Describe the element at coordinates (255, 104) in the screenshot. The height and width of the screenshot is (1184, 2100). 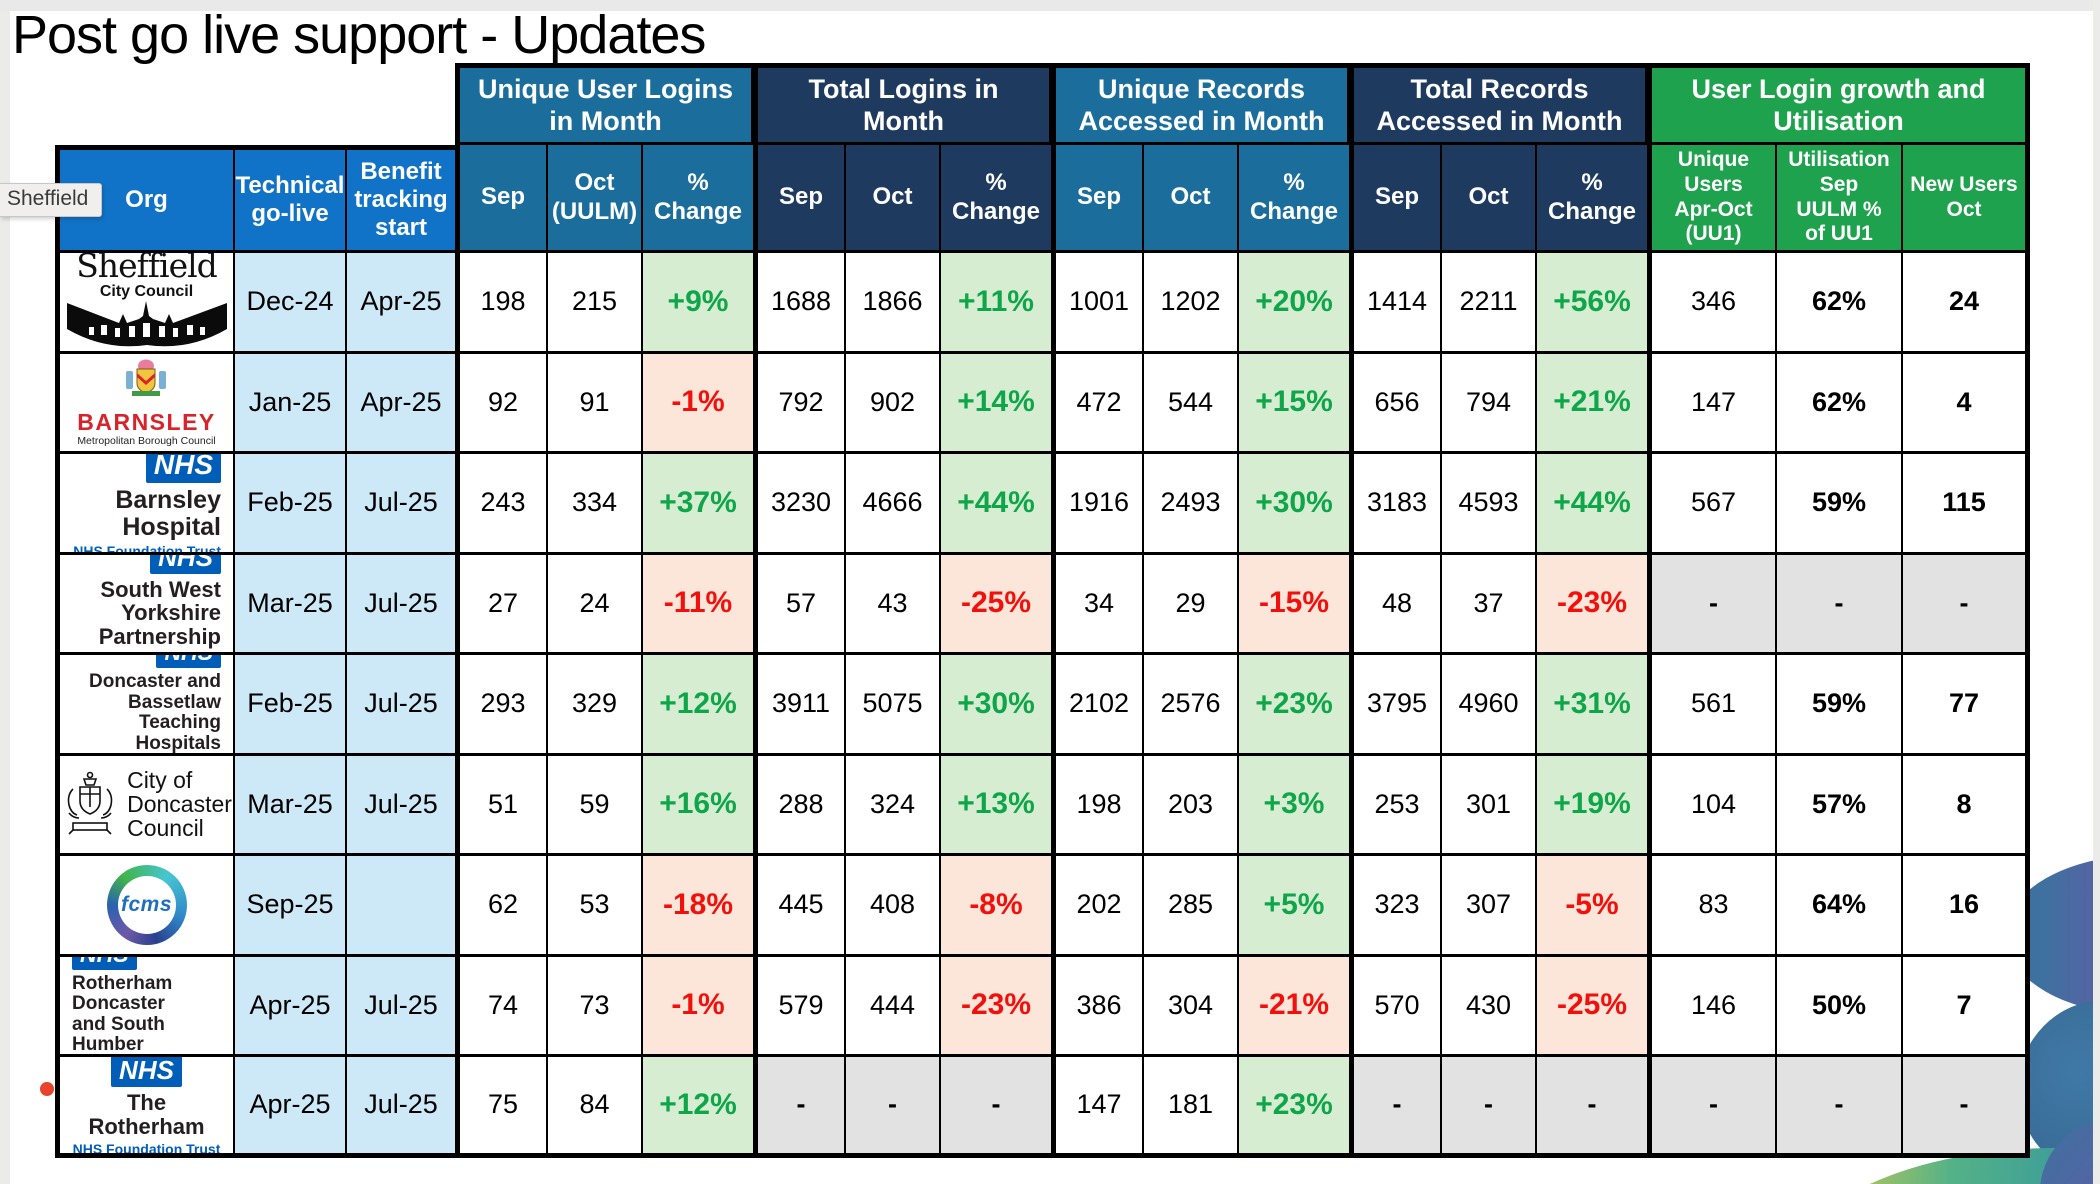
I see `table-corner-spacer` at that location.